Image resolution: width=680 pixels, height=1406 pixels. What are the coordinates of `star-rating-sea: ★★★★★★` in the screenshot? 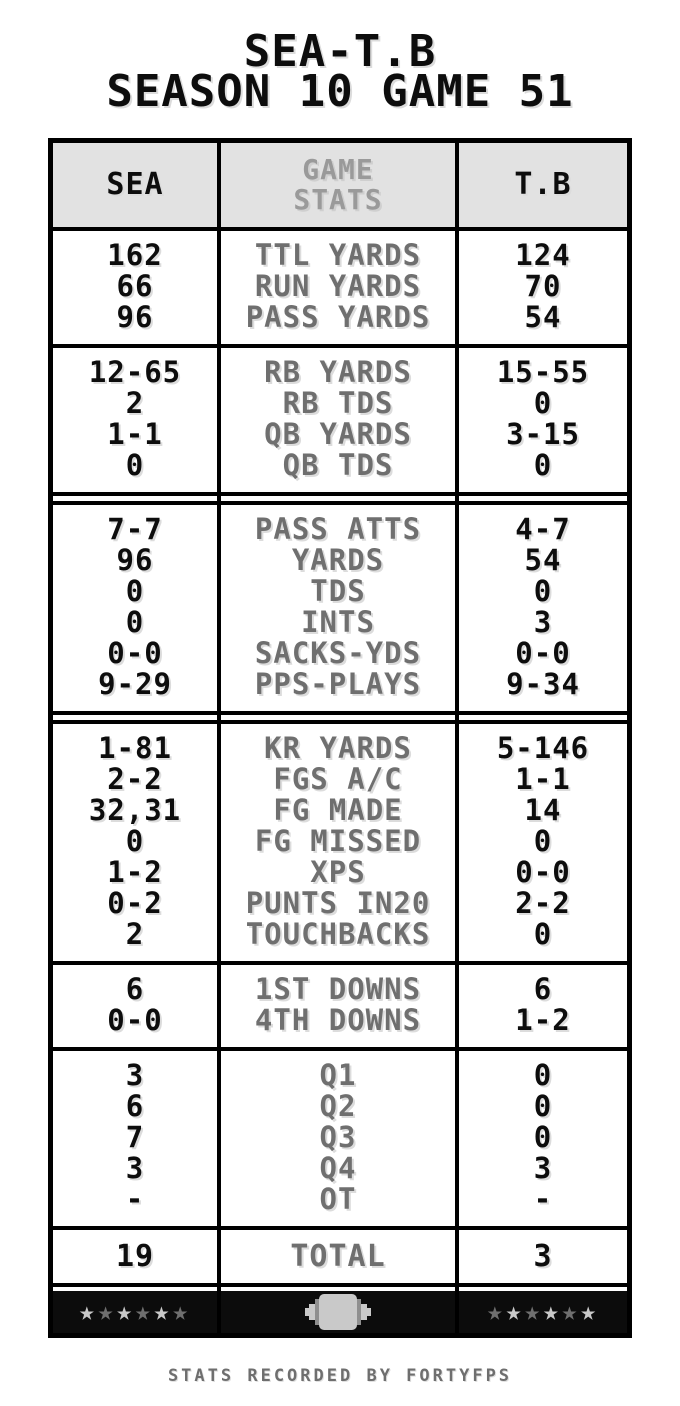 It's located at (135, 1310).